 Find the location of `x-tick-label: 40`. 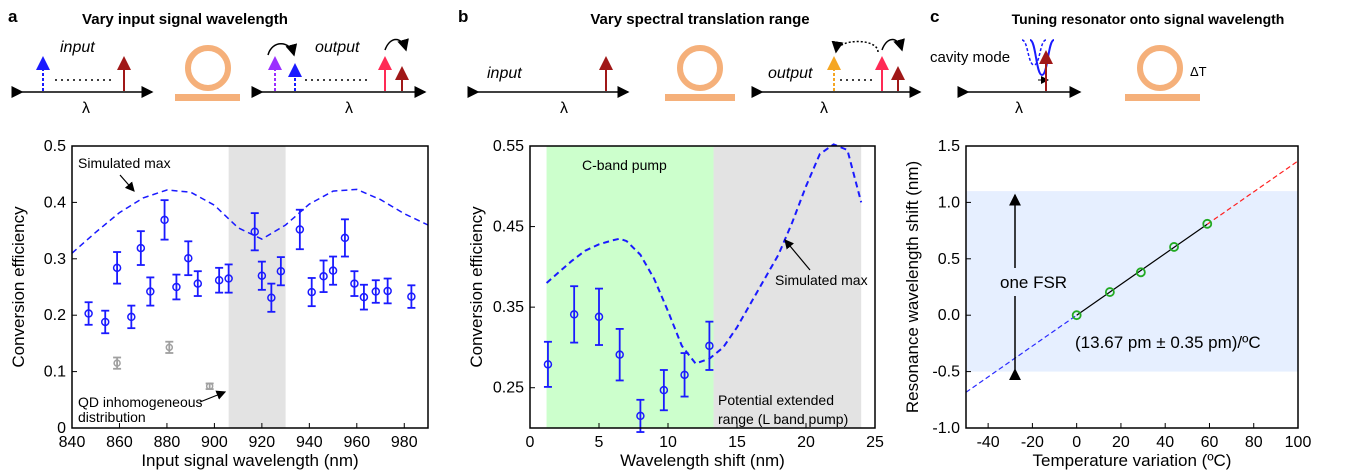

x-tick-label: 40 is located at coordinates (1165, 442).